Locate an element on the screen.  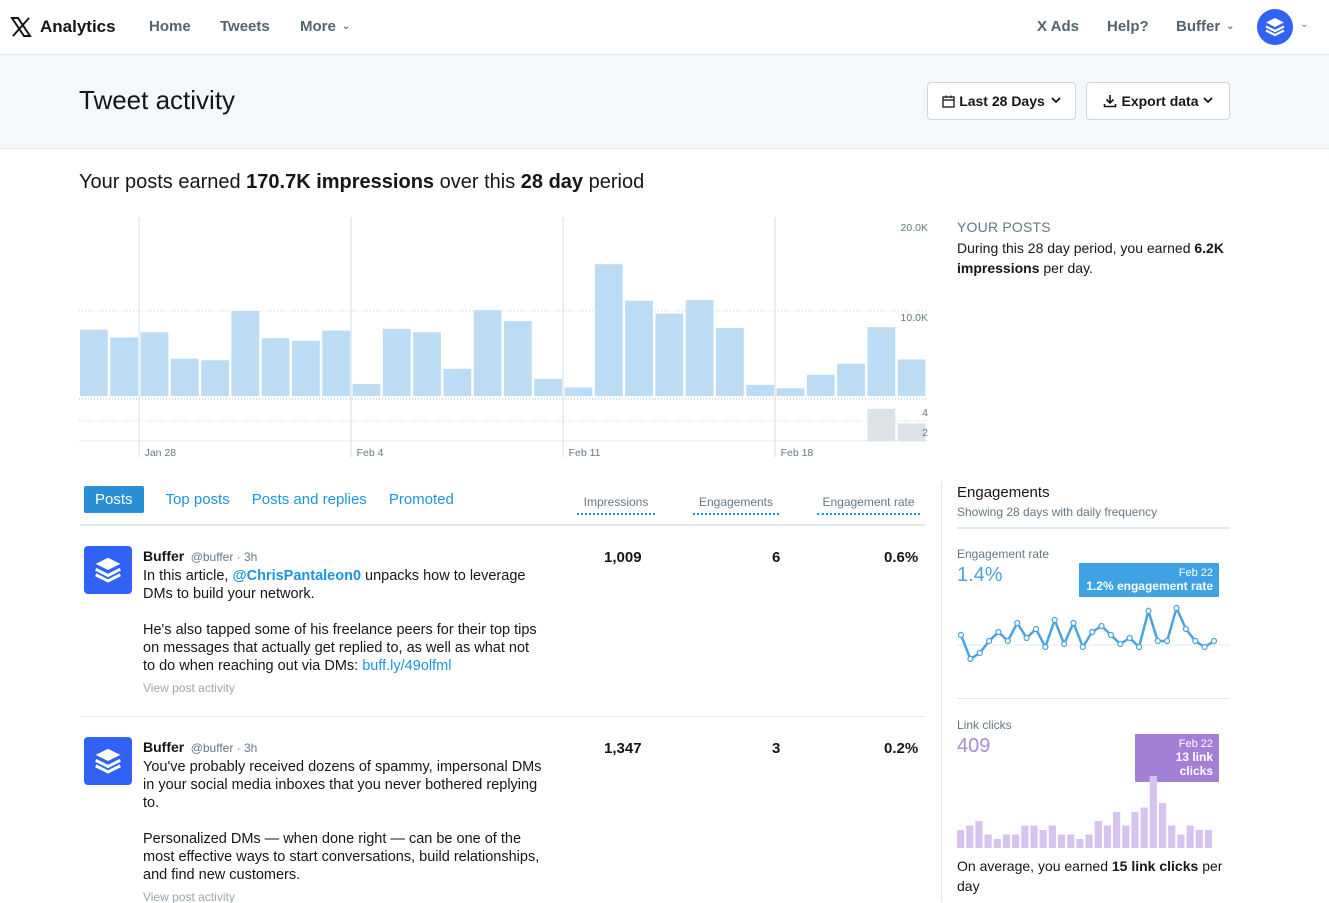
x-tick-label: Feb 18 is located at coordinates (797, 453).